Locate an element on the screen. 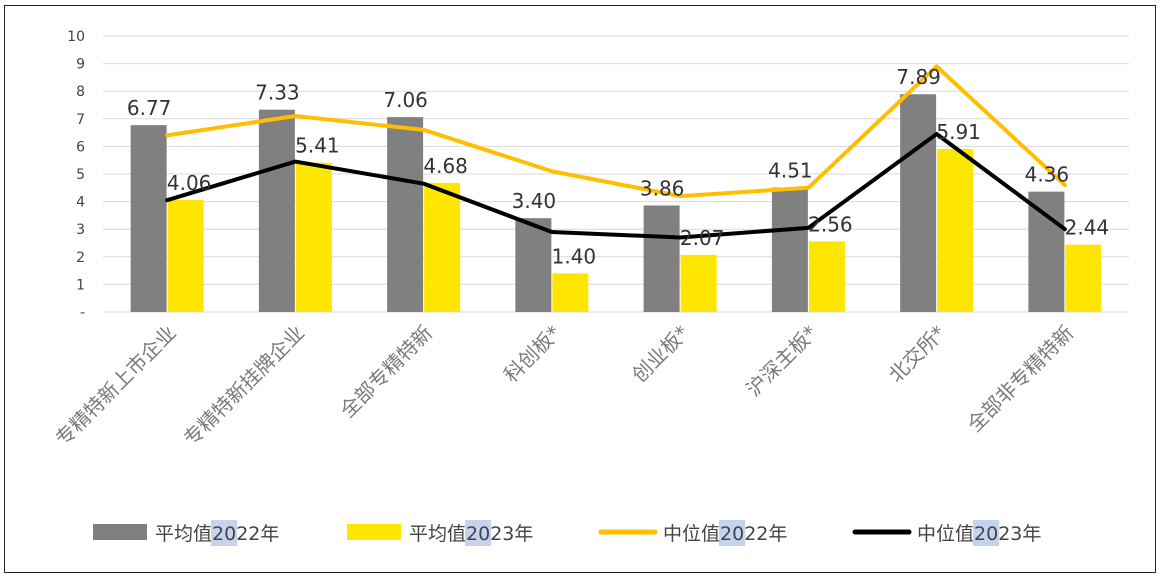 The height and width of the screenshot is (579, 1162). y-tick-label: 9 is located at coordinates (80, 65).